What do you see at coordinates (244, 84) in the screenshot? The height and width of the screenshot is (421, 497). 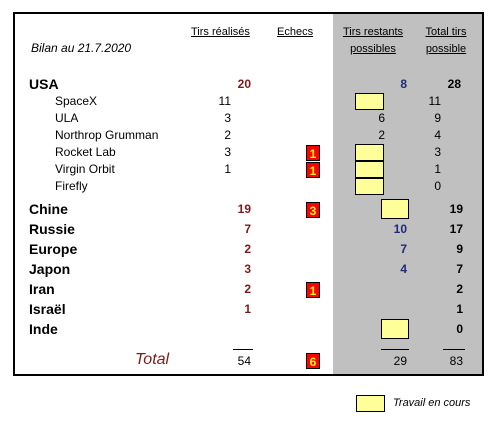 I see `usa-realises: 20` at bounding box center [244, 84].